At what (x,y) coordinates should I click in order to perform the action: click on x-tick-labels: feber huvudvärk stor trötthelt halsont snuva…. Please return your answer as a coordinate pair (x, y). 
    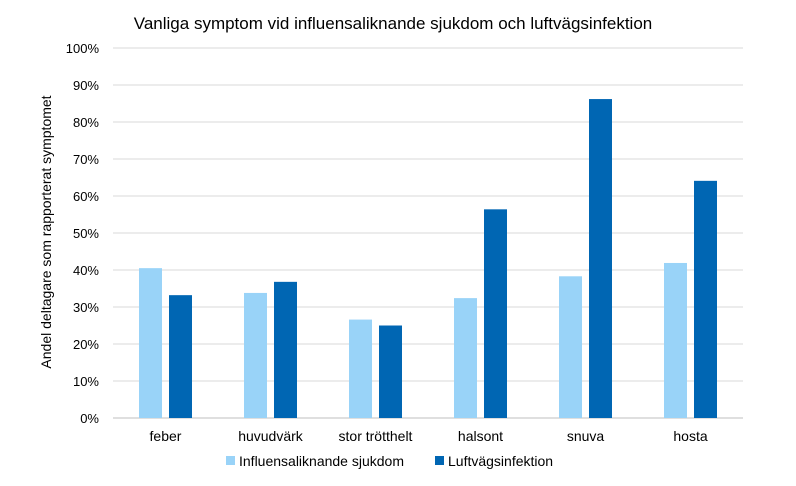
    Looking at the image, I should click on (429, 436).